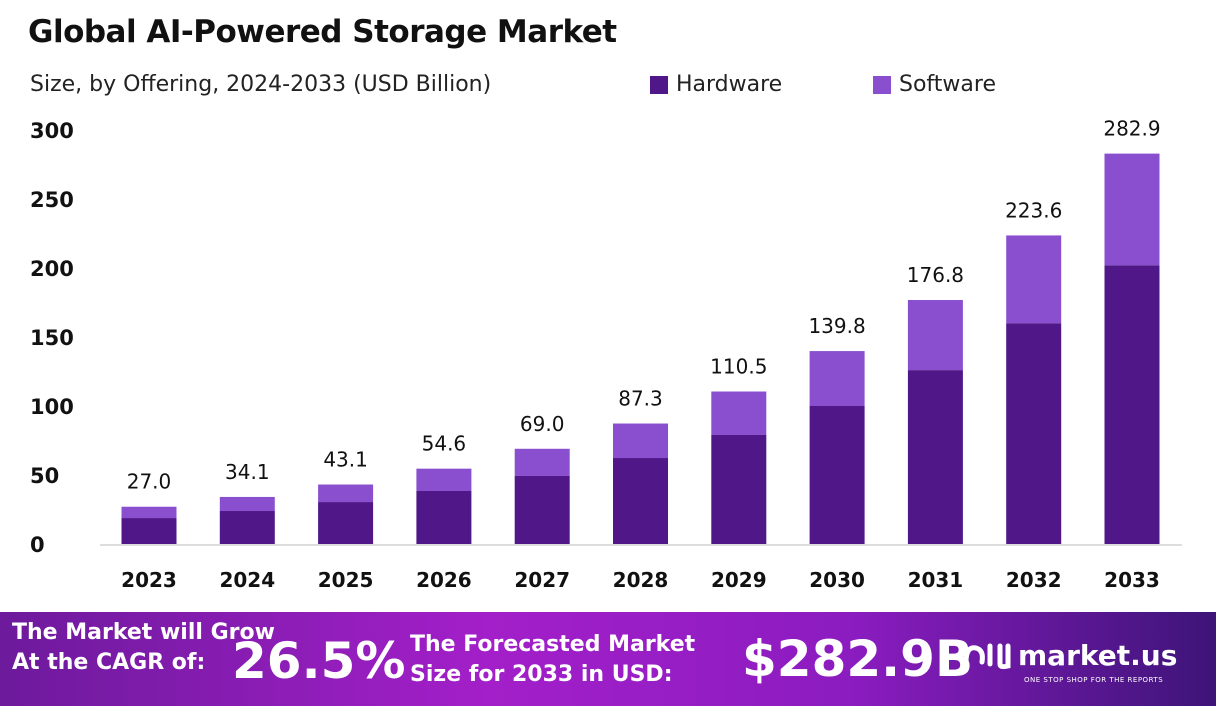  What do you see at coordinates (542, 424) in the screenshot?
I see `data-label-total: 69.0` at bounding box center [542, 424].